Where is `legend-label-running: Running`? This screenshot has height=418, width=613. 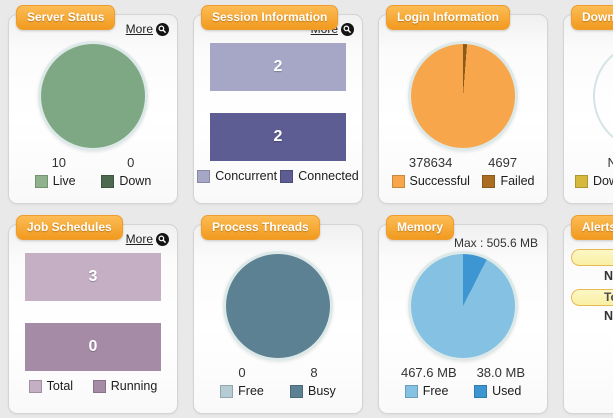 legend-label-running: Running is located at coordinates (134, 386).